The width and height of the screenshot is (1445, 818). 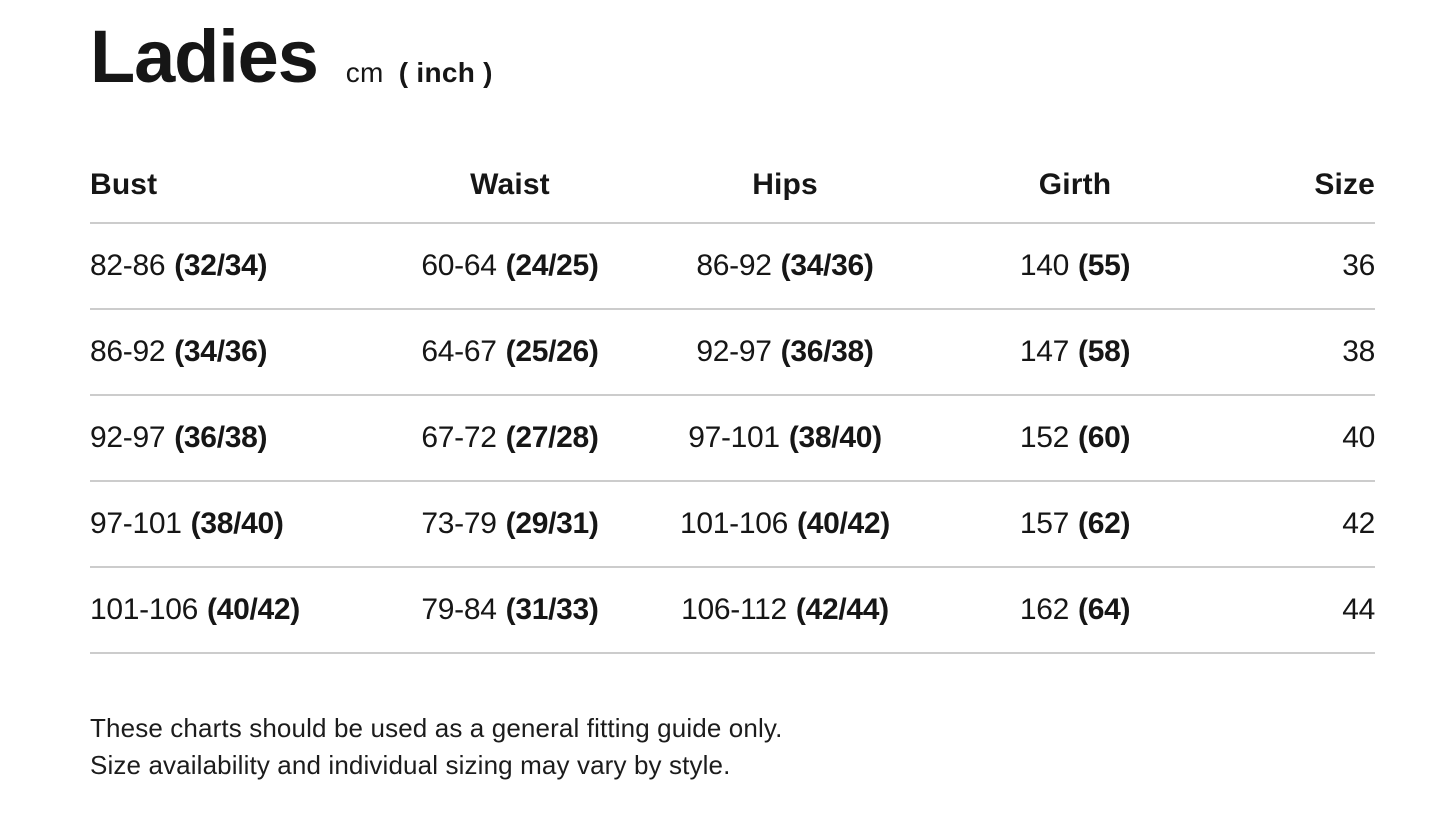 What do you see at coordinates (128, 351) in the screenshot?
I see `bust-cm-value: 86-92` at bounding box center [128, 351].